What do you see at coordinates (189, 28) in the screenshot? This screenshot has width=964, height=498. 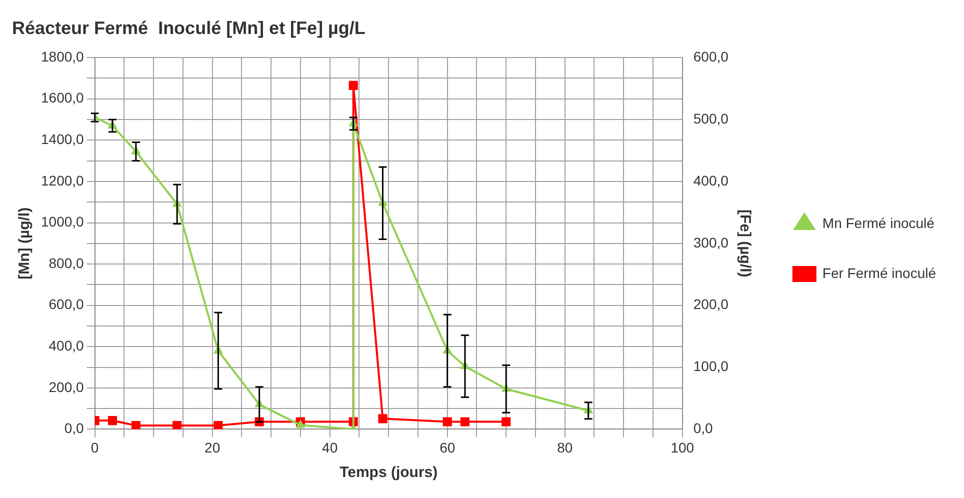 I see `chart-title: Réacteur Fermé Inoculé [Mn] et [Fe] µg/L` at bounding box center [189, 28].